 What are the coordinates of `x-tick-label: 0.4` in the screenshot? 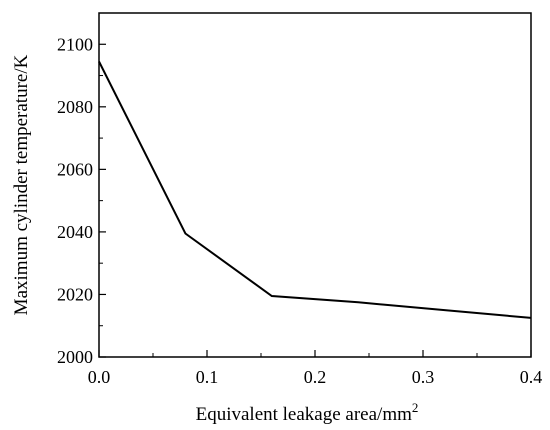 It's located at (531, 377).